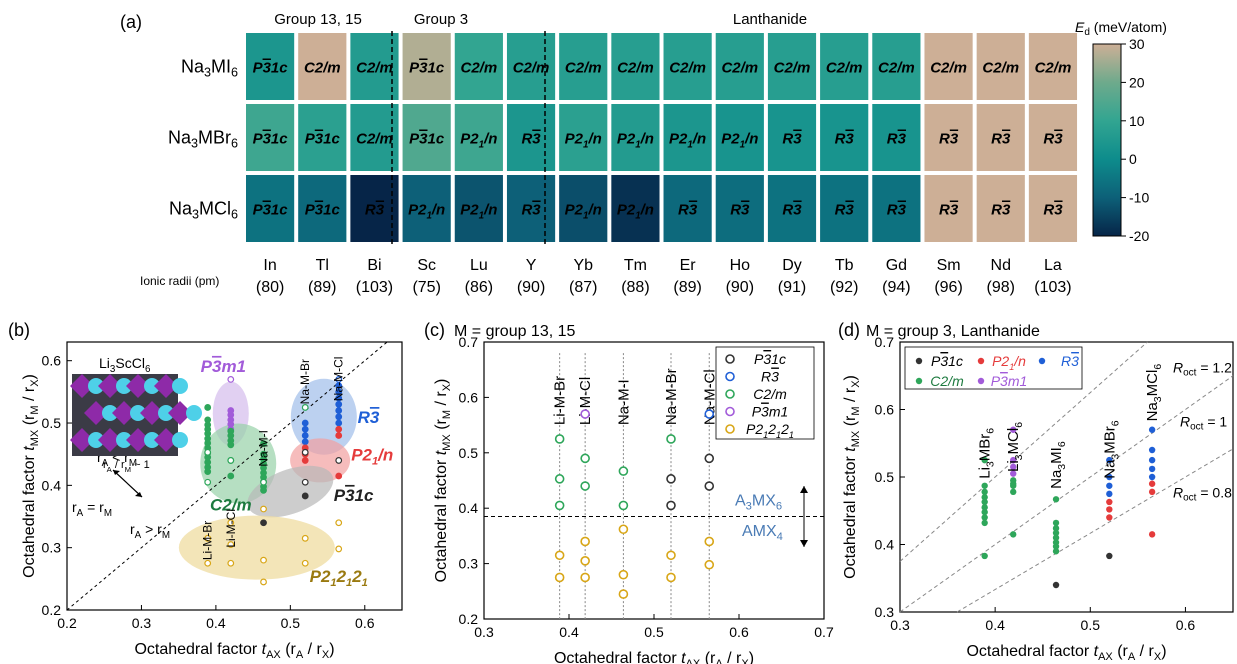  I want to click on phase-label-p212121: P212121, so click(339, 578).